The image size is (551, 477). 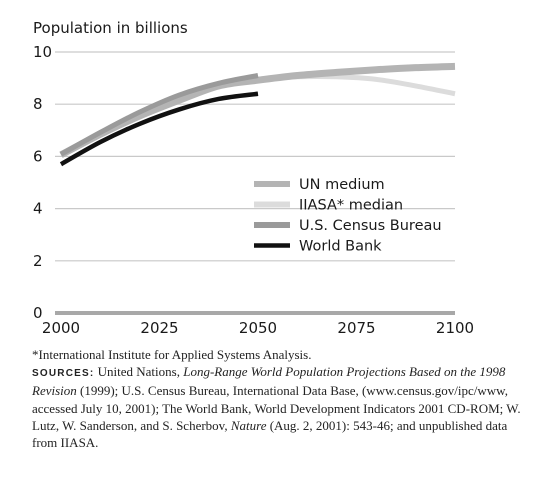 I want to click on y-axis-title: Population in billions, so click(x=110, y=28).